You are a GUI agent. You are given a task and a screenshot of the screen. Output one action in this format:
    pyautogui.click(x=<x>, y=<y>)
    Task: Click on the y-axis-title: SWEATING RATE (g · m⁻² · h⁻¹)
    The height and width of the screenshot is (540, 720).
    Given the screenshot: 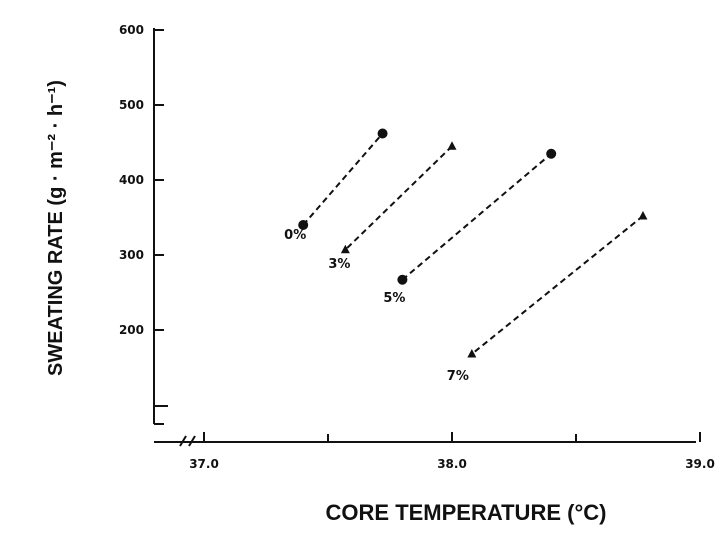 What is the action you would take?
    pyautogui.click(x=56, y=228)
    